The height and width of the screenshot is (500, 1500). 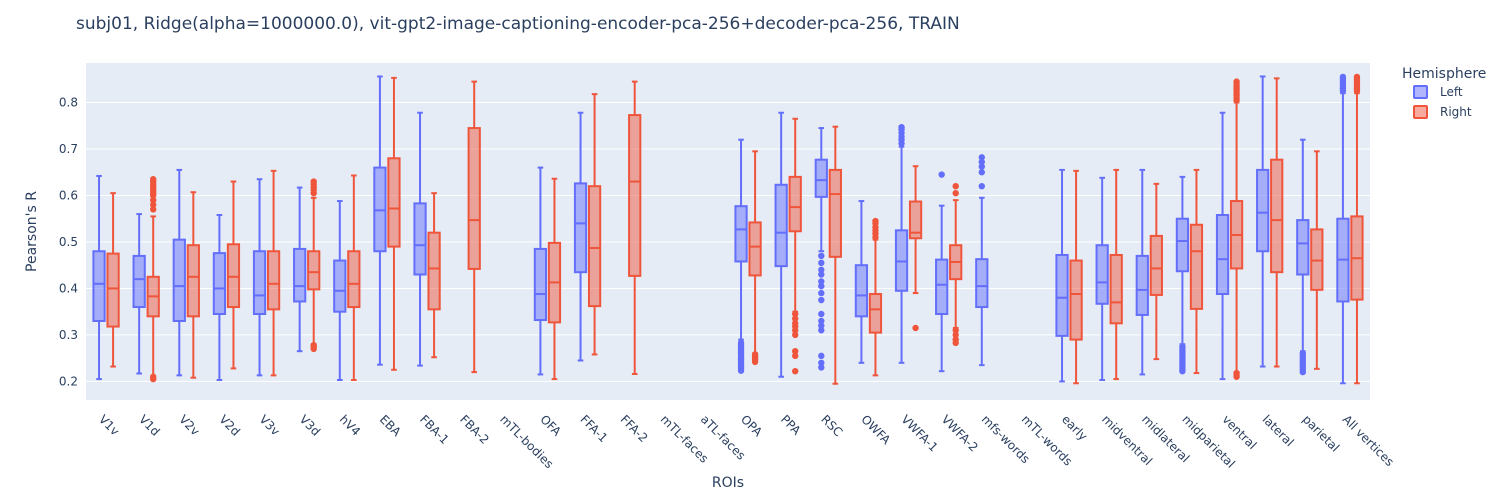 I want to click on box-right-v2d, so click(x=233, y=275).